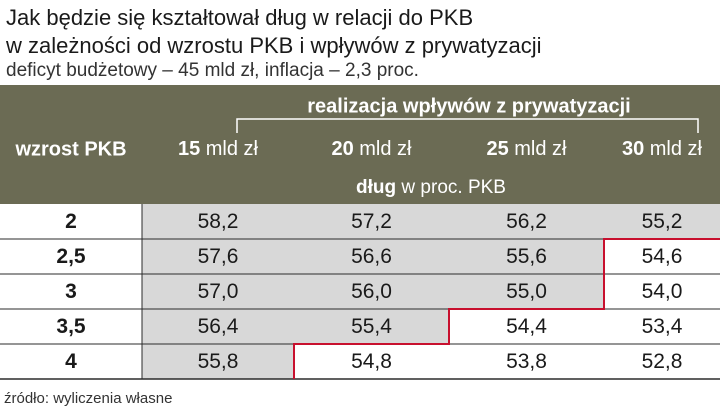 This screenshot has width=720, height=416. What do you see at coordinates (88, 398) in the screenshot?
I see `source-note: źródło: wyliczenia własne` at bounding box center [88, 398].